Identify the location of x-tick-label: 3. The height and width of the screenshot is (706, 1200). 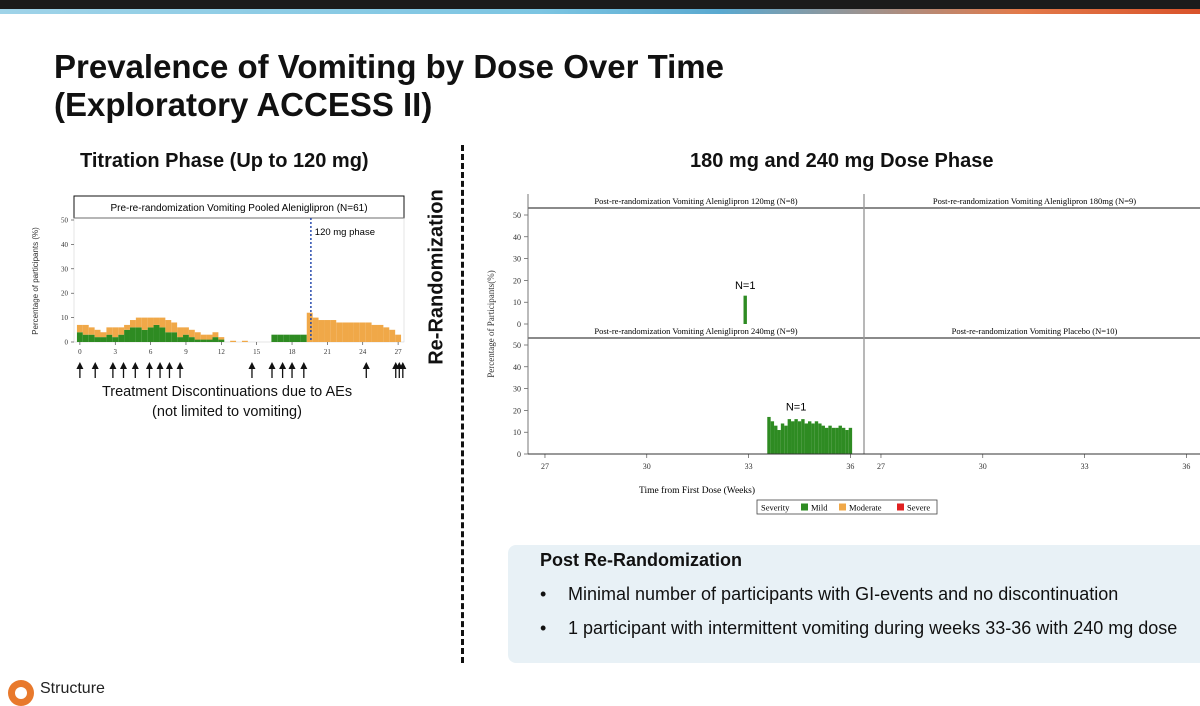
(116, 352).